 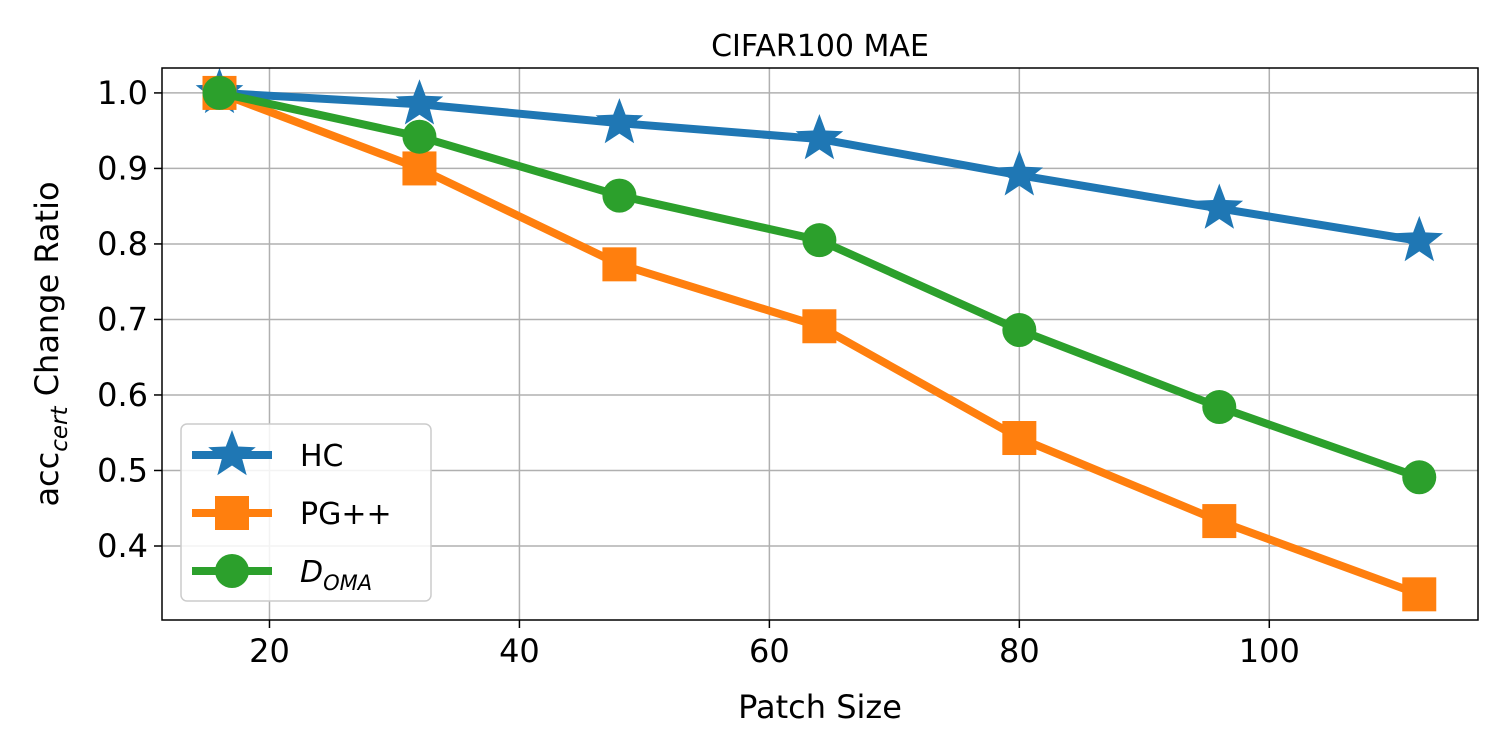 I want to click on legend-square-icon, so click(x=232, y=513).